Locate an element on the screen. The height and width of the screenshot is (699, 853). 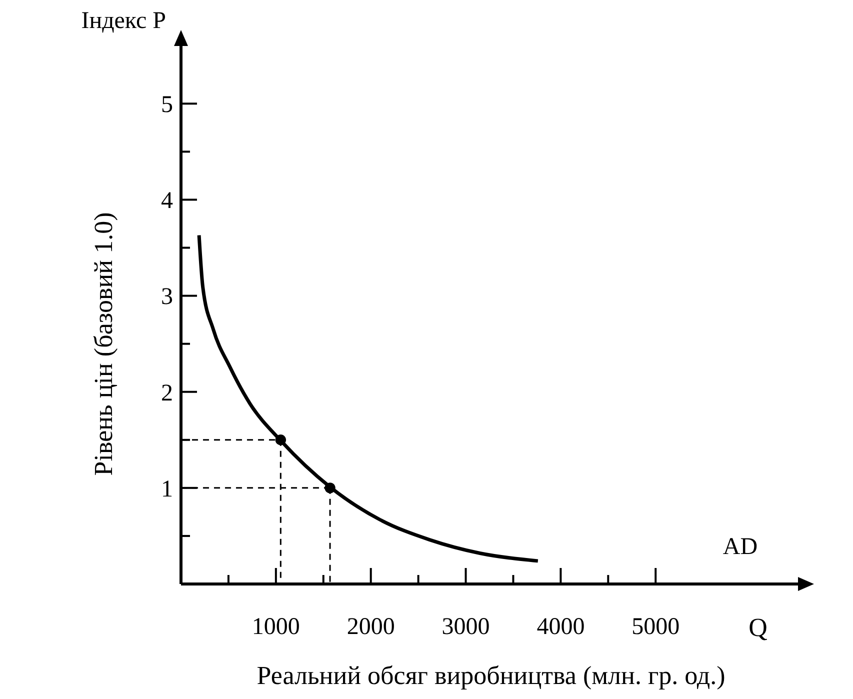
text: Індекс P is located at coordinates (123, 21).